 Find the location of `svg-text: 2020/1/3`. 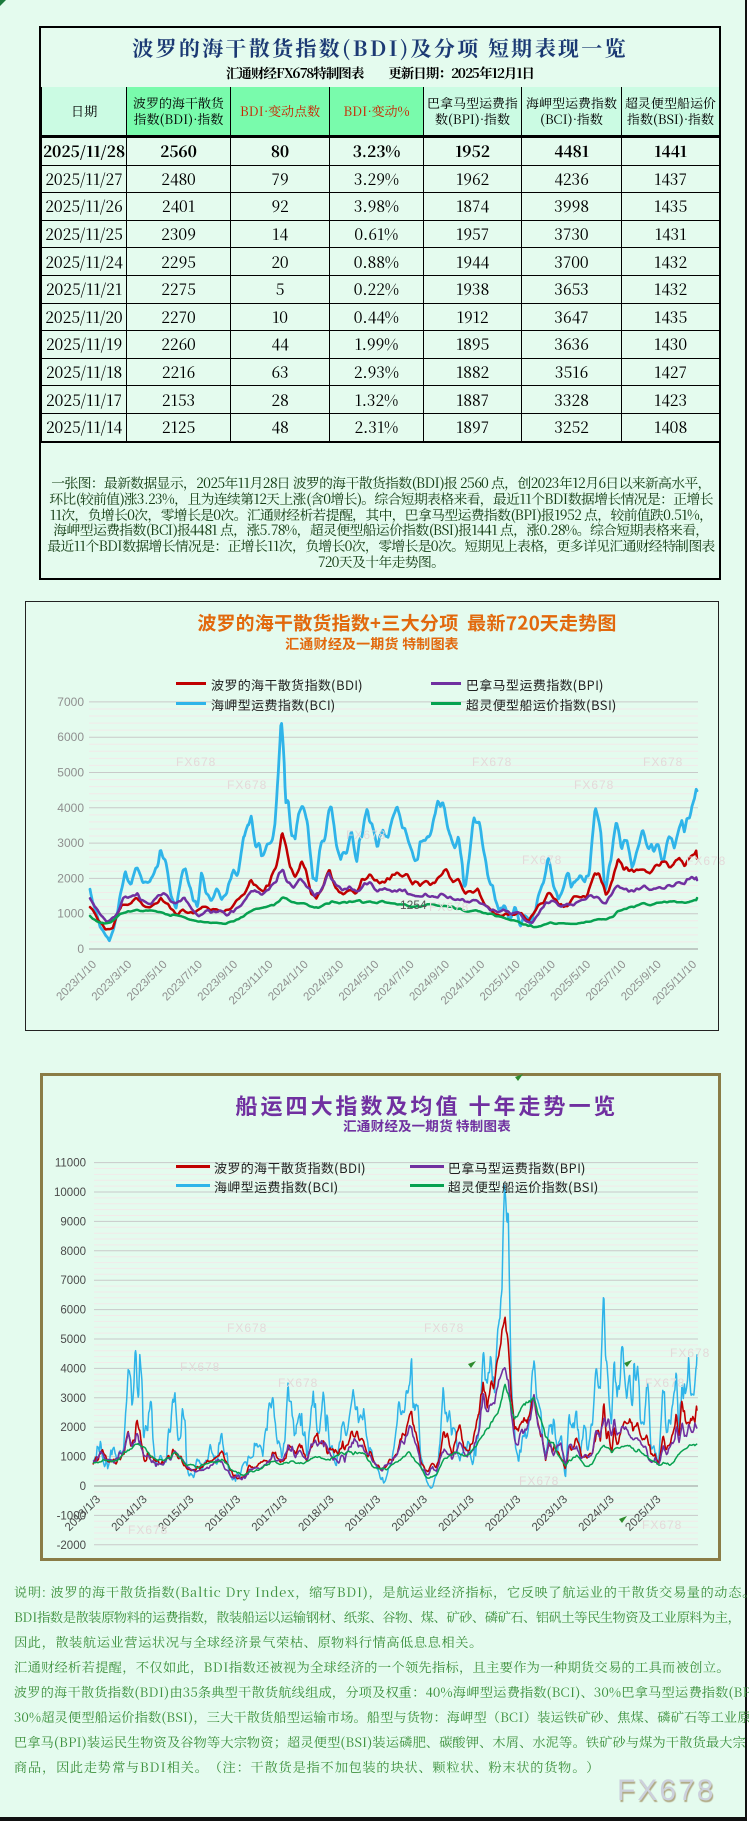

svg-text: 2020/1/3 is located at coordinates (410, 1514).